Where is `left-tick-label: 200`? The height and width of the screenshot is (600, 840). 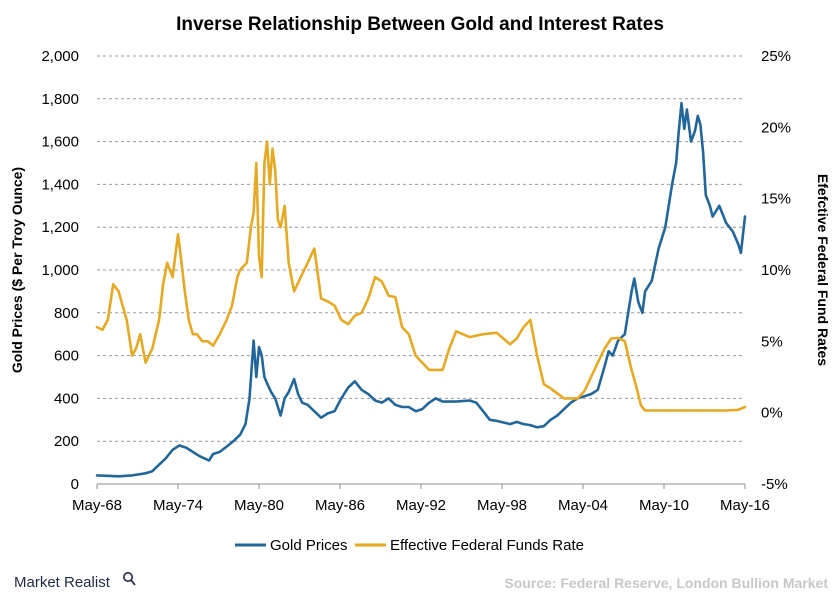 left-tick-label: 200 is located at coordinates (66, 441).